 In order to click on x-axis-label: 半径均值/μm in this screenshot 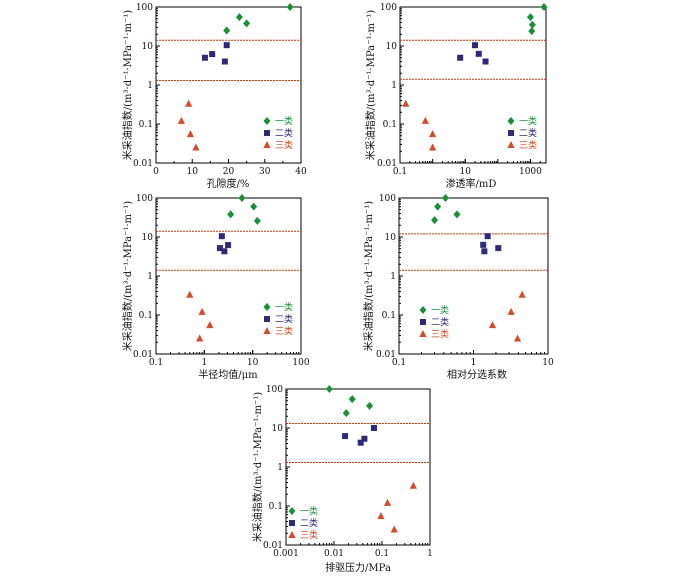, I will do `click(228, 374)`.